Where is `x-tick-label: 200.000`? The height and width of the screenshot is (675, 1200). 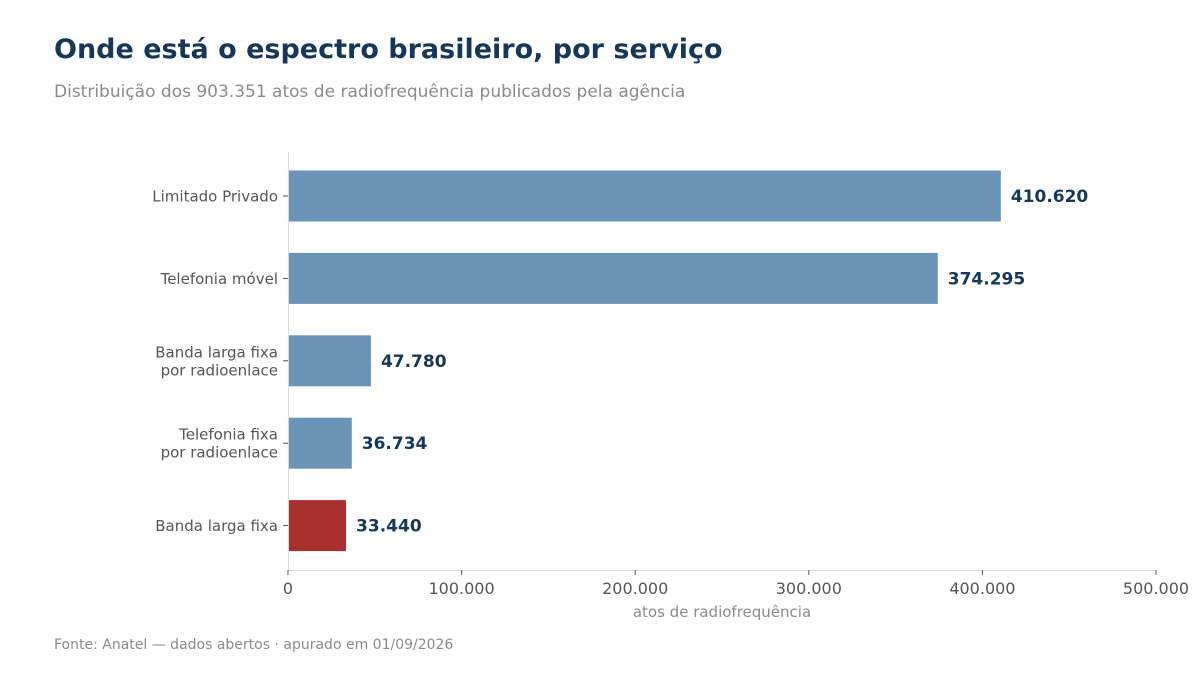
x-tick-label: 200.000 is located at coordinates (635, 588).